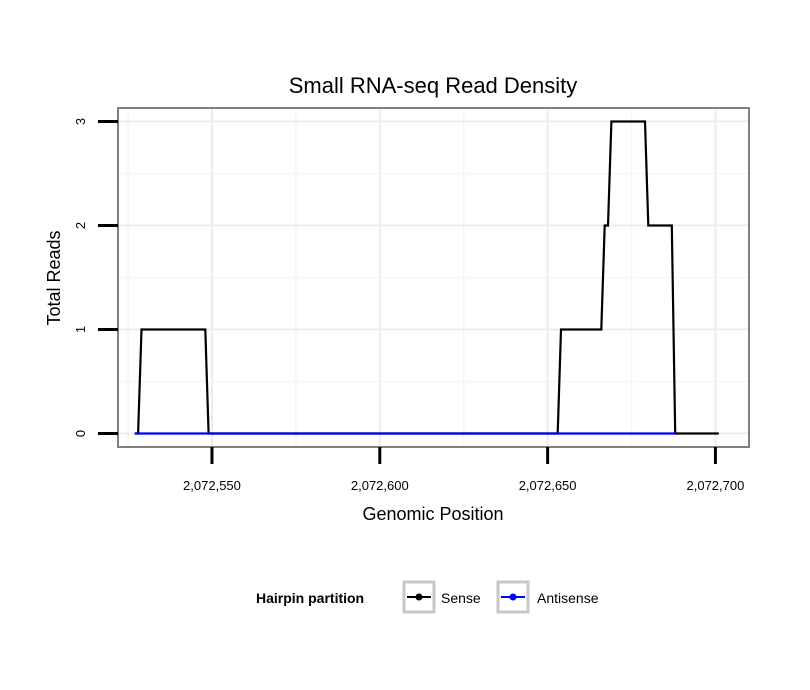 The width and height of the screenshot is (810, 690). Describe the element at coordinates (80, 433) in the screenshot. I see `y-tick-label: 0` at that location.